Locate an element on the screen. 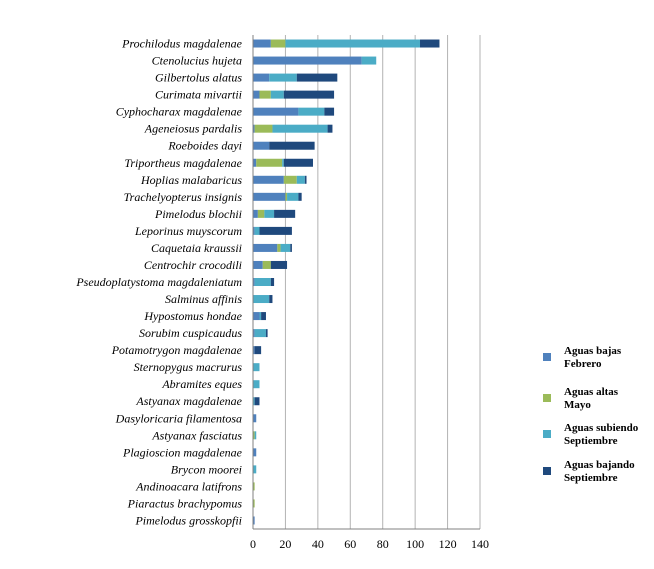  legend-label-series-4: Septiembre is located at coordinates (591, 478).